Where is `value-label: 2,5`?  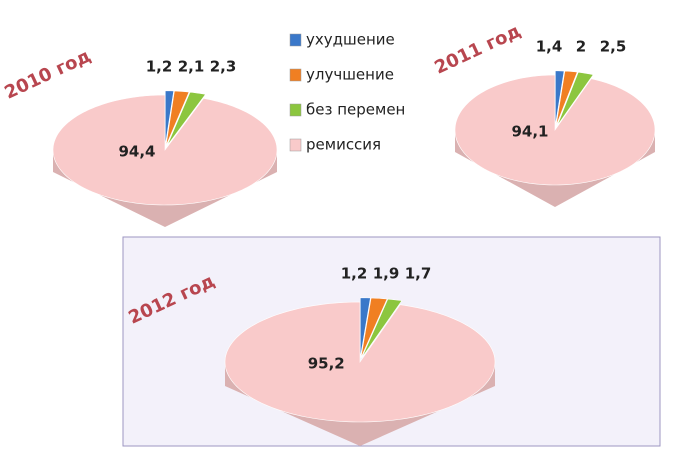
value-label: 2,5 is located at coordinates (613, 47).